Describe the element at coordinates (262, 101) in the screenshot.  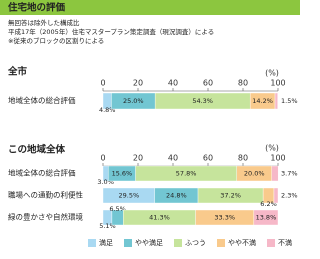
I see `value-label: 14.2%` at that location.